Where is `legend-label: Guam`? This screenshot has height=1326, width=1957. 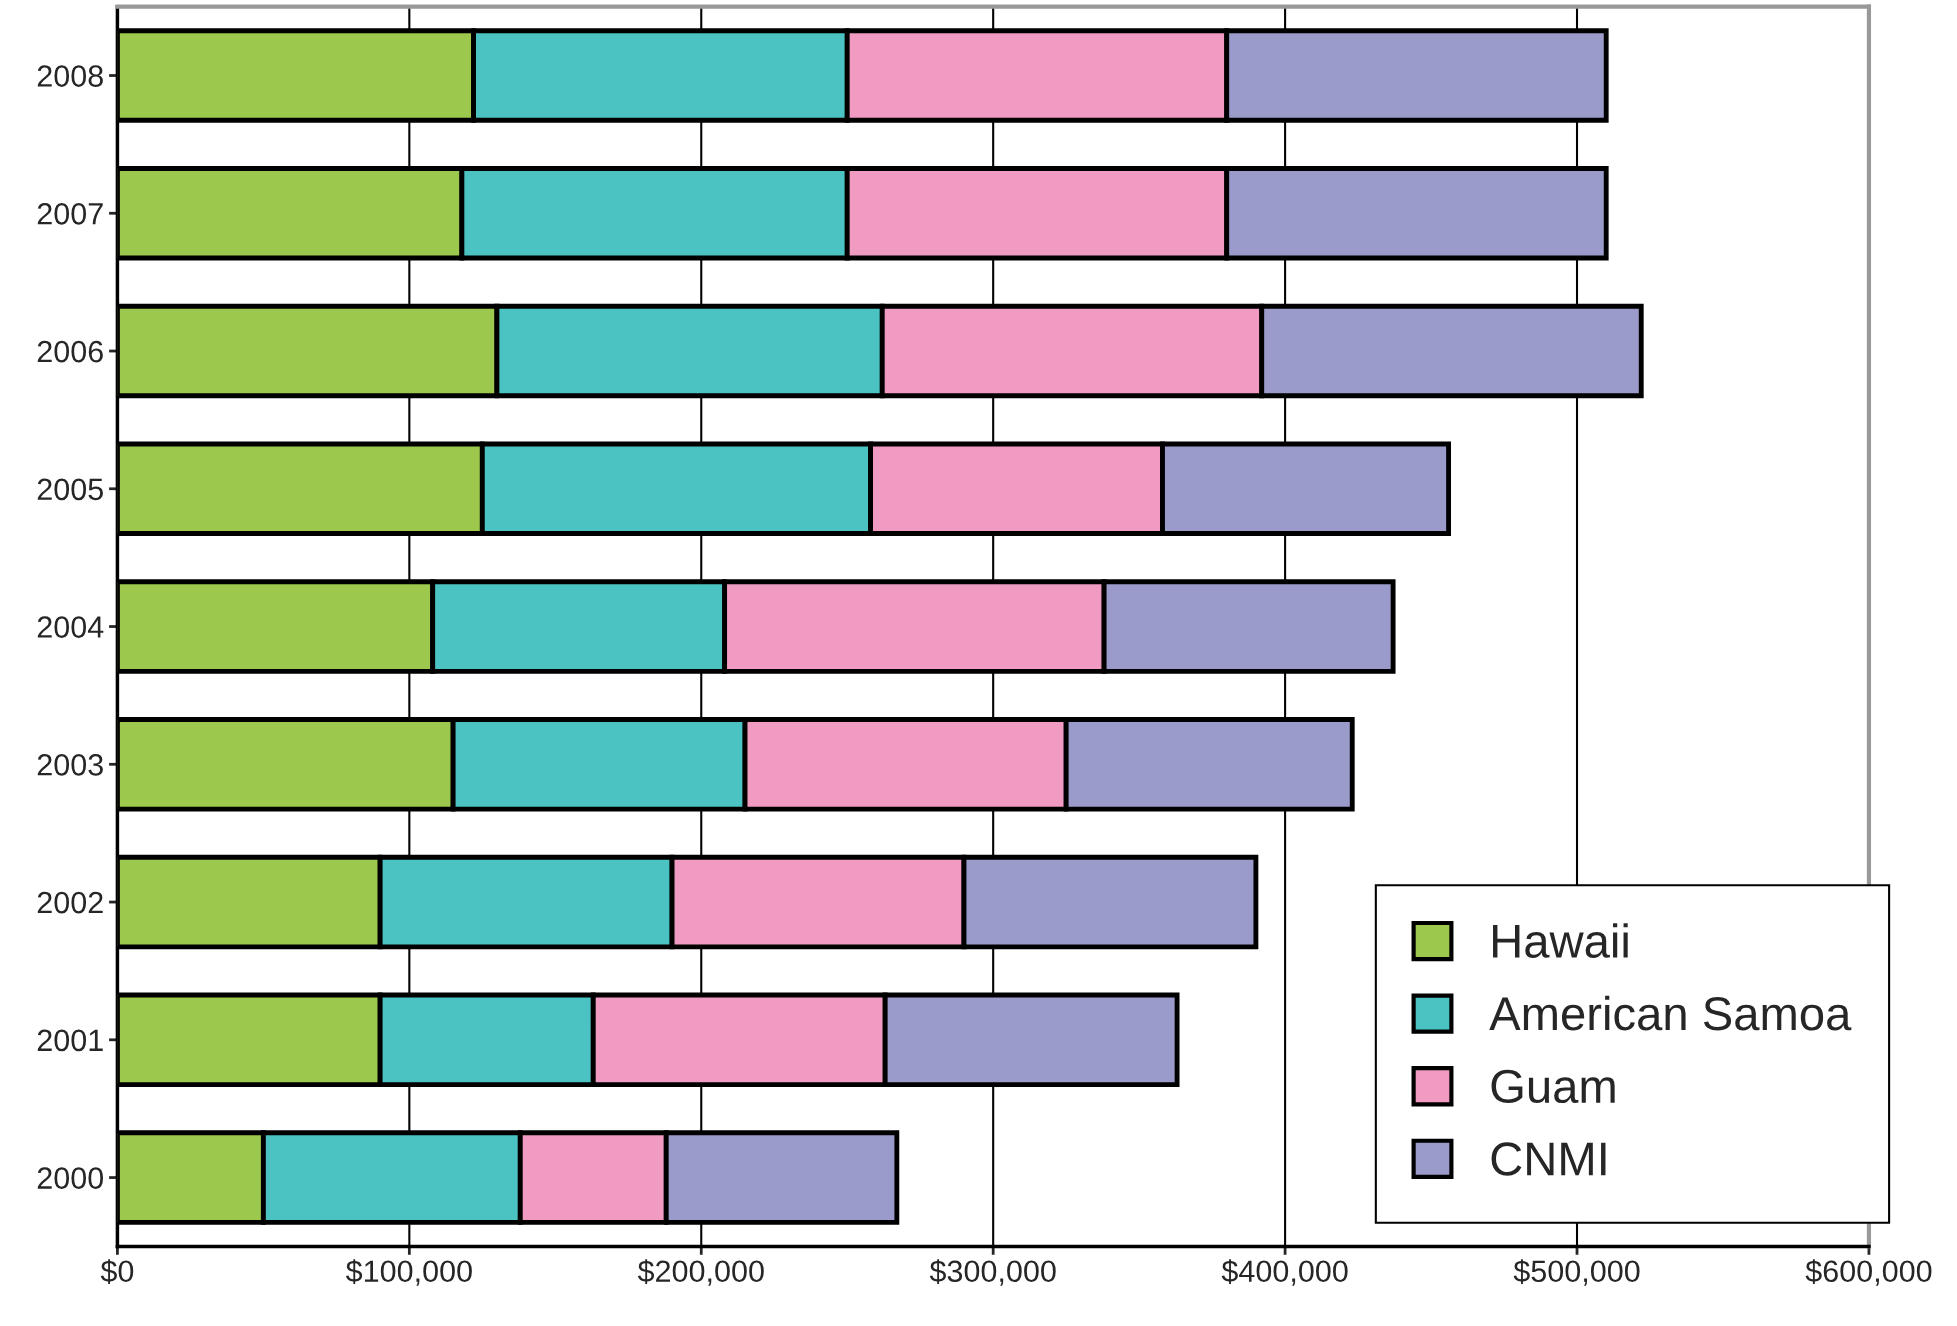 legend-label: Guam is located at coordinates (1553, 1086).